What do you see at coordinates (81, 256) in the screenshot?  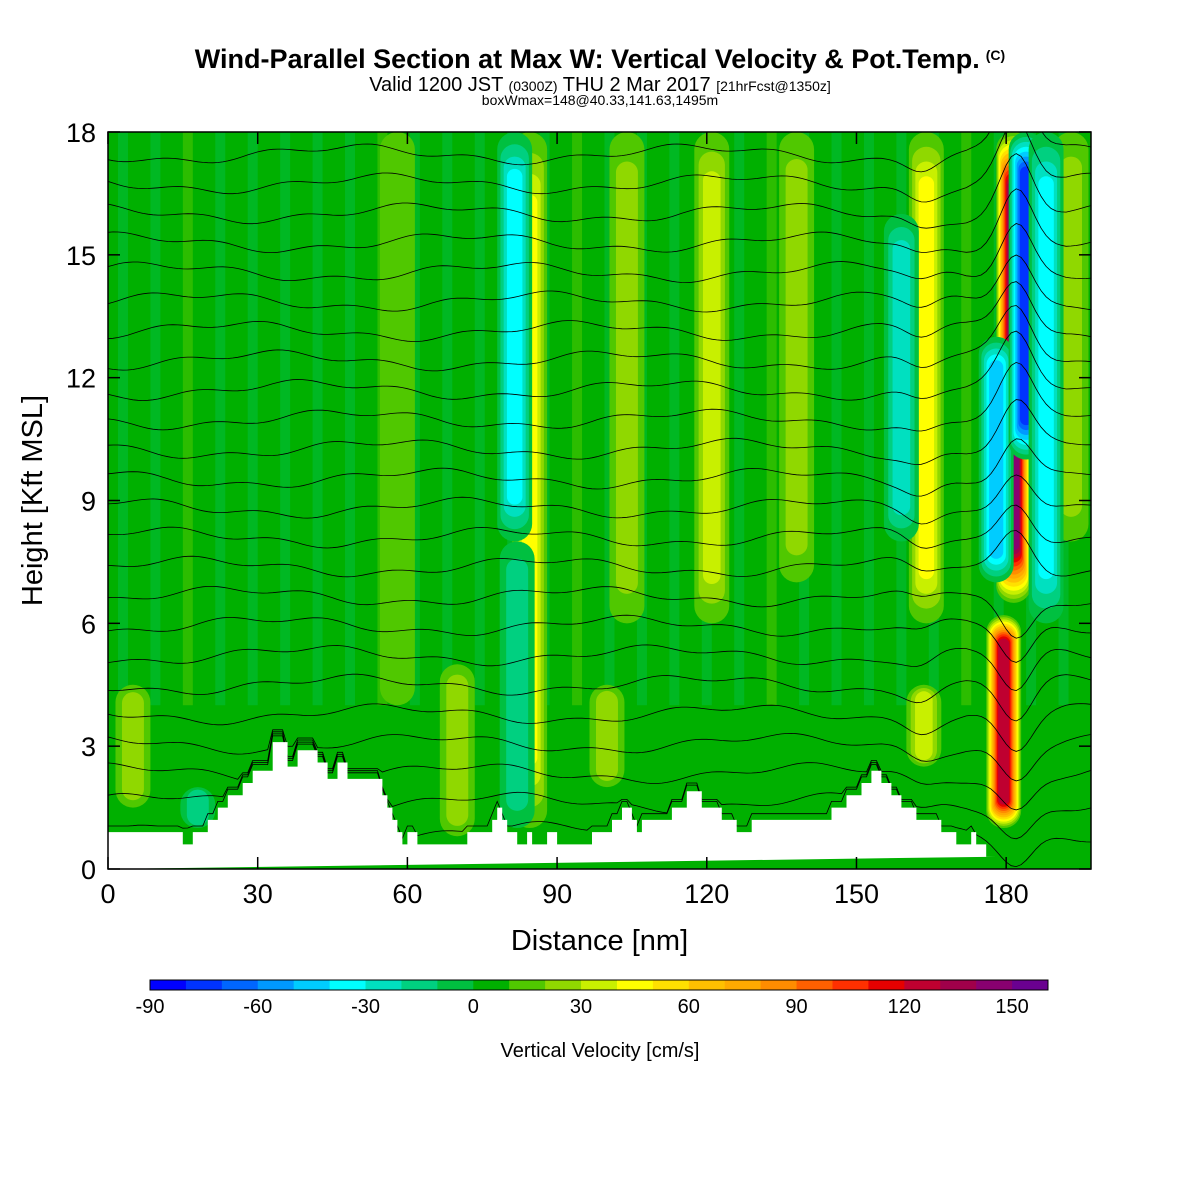 I see `y-tick-label: 15` at bounding box center [81, 256].